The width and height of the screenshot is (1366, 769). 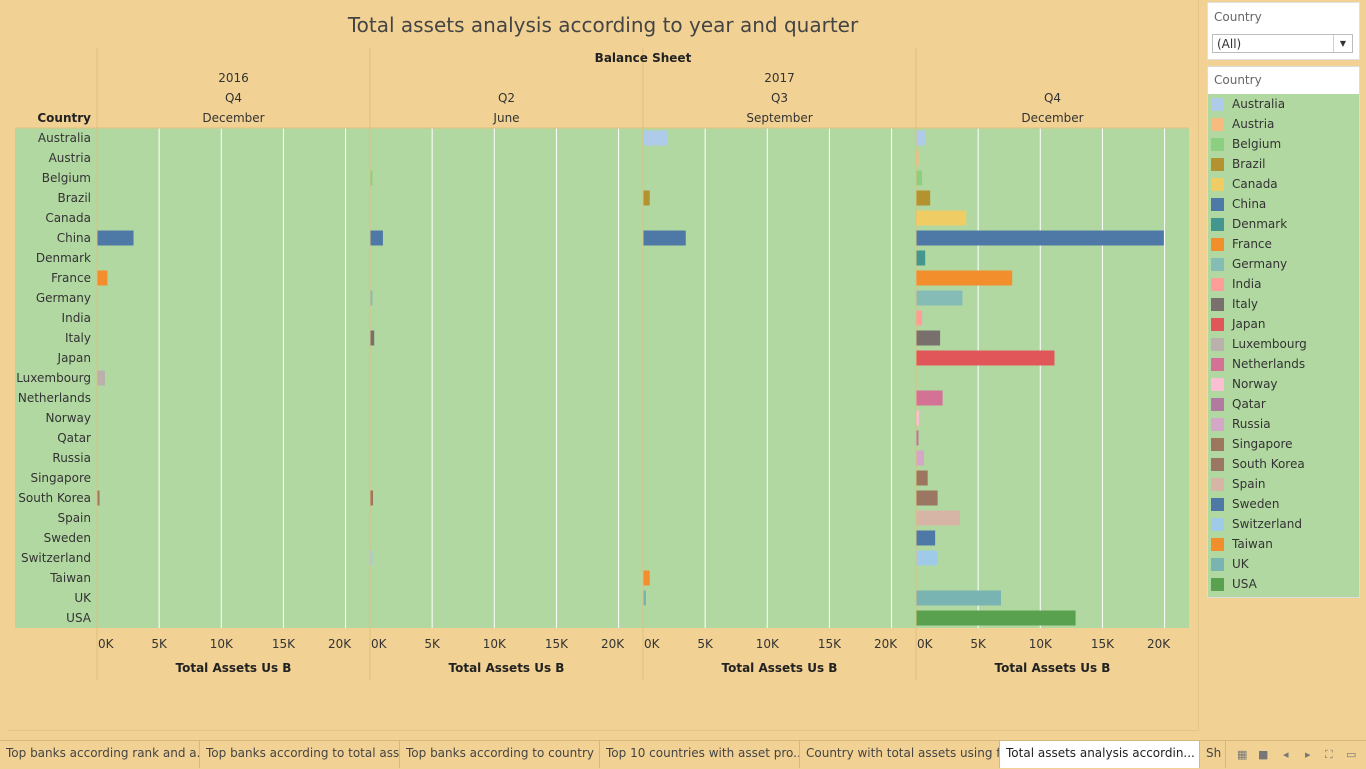 I want to click on legend-item: Netherlands, so click(x=1283, y=364).